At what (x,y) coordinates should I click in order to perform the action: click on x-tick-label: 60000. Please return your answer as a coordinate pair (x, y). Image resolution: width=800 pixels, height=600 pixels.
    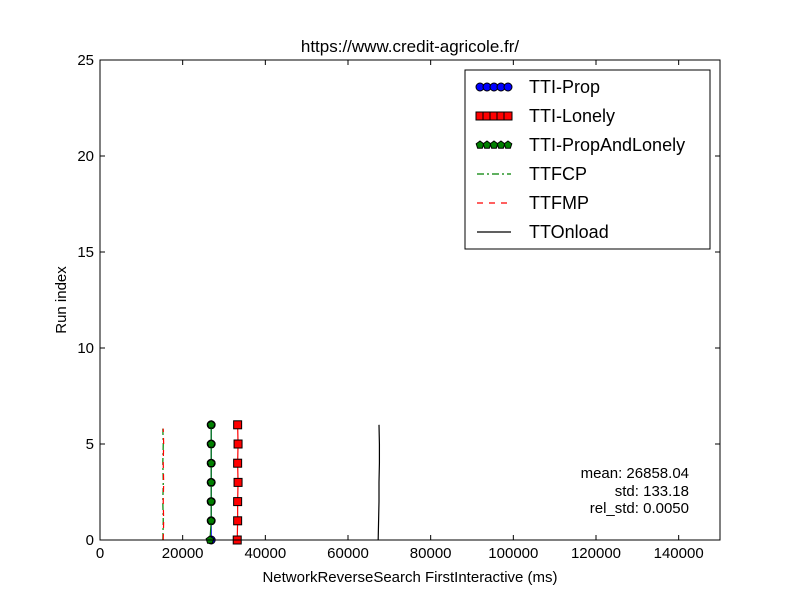
    Looking at the image, I should click on (348, 553).